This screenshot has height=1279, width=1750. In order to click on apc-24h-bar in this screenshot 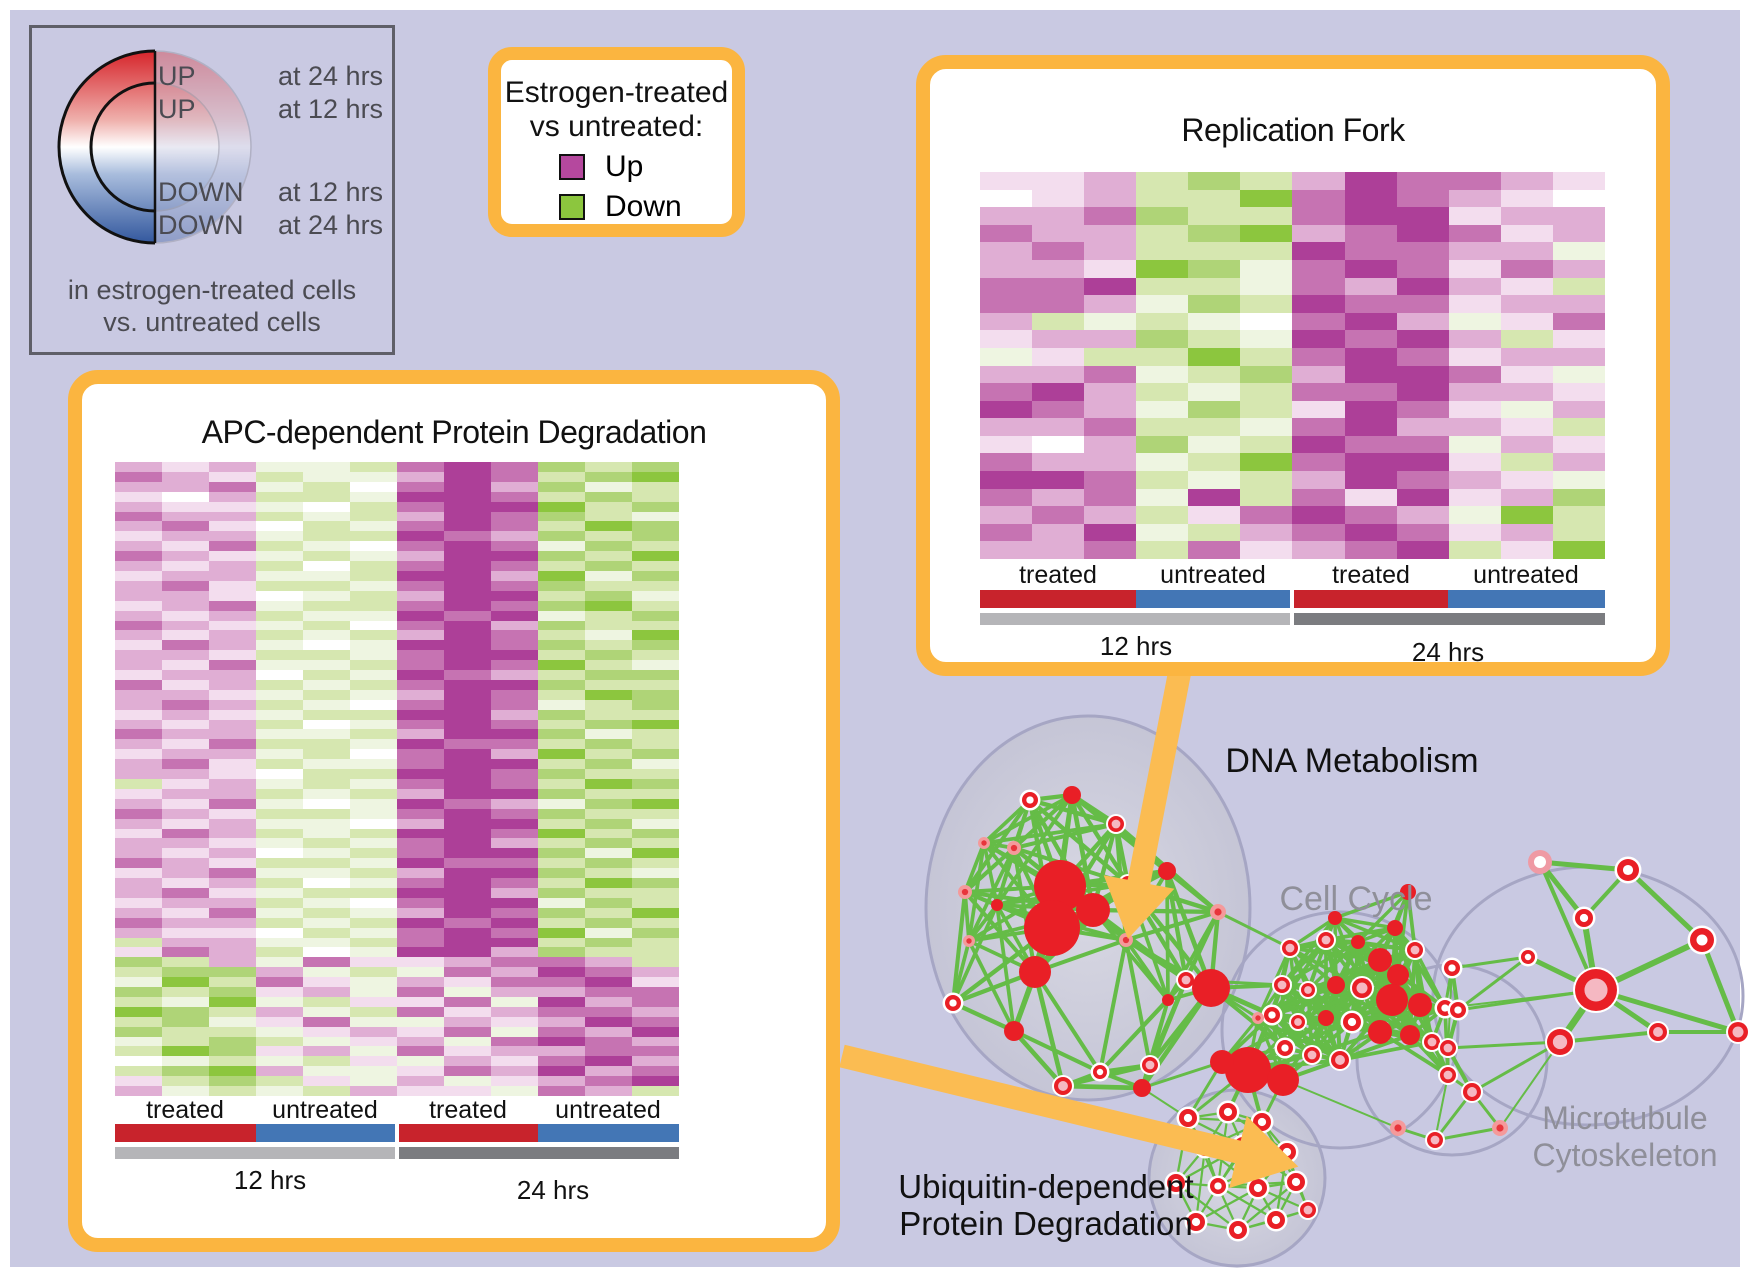, I will do `click(539, 1153)`.